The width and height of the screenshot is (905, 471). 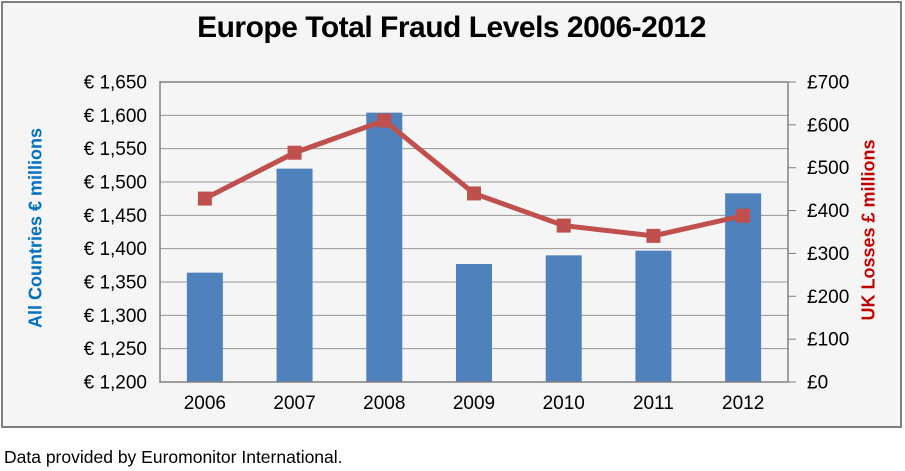 What do you see at coordinates (115, 383) in the screenshot?
I see `left-tick-label: € 1,200` at bounding box center [115, 383].